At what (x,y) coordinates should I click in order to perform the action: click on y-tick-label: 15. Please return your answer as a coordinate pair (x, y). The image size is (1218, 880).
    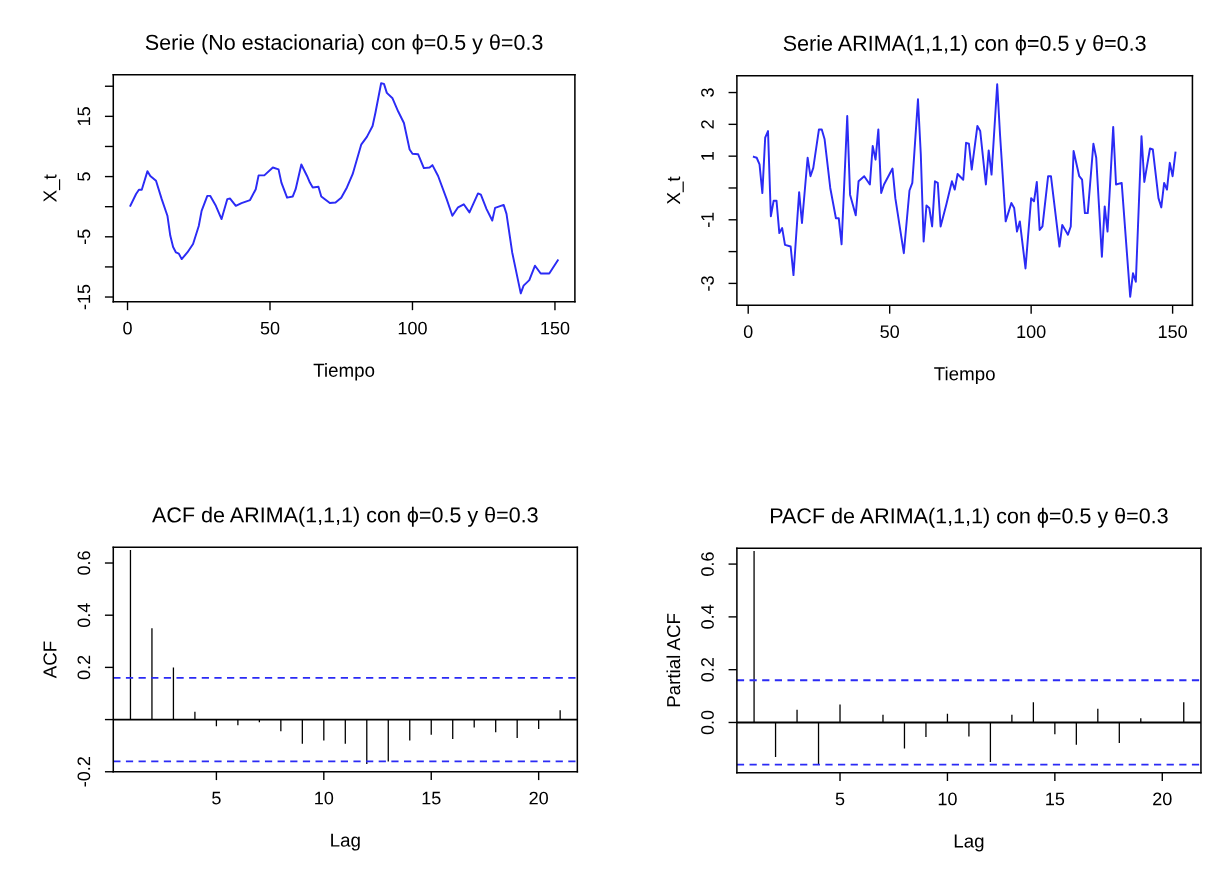
    Looking at the image, I should click on (84, 116).